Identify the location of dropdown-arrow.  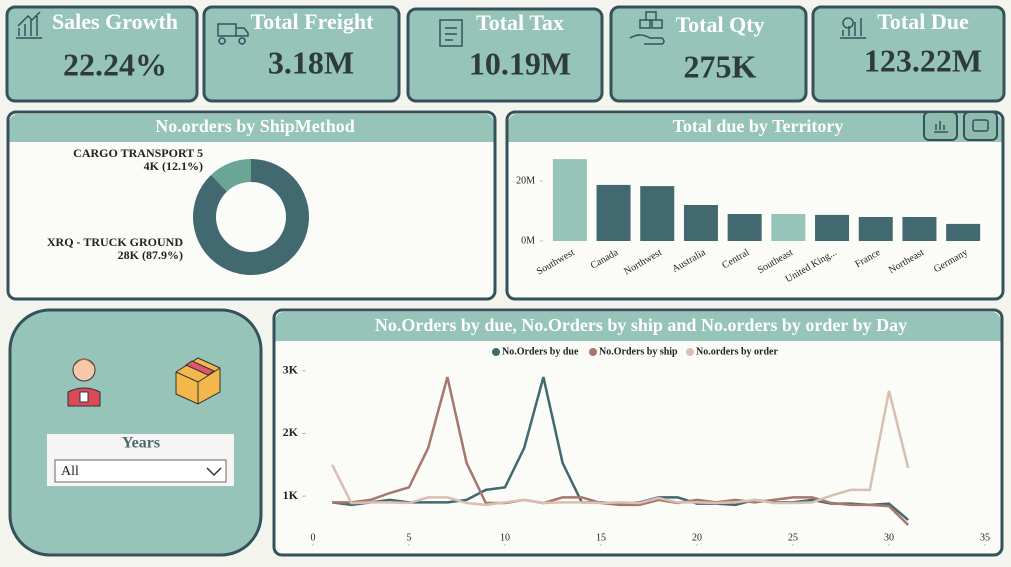
(214, 472).